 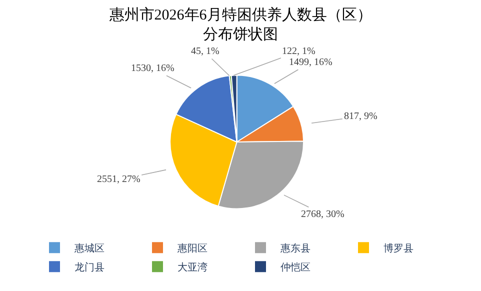 I want to click on data-label: 817, 9%, so click(x=361, y=116).